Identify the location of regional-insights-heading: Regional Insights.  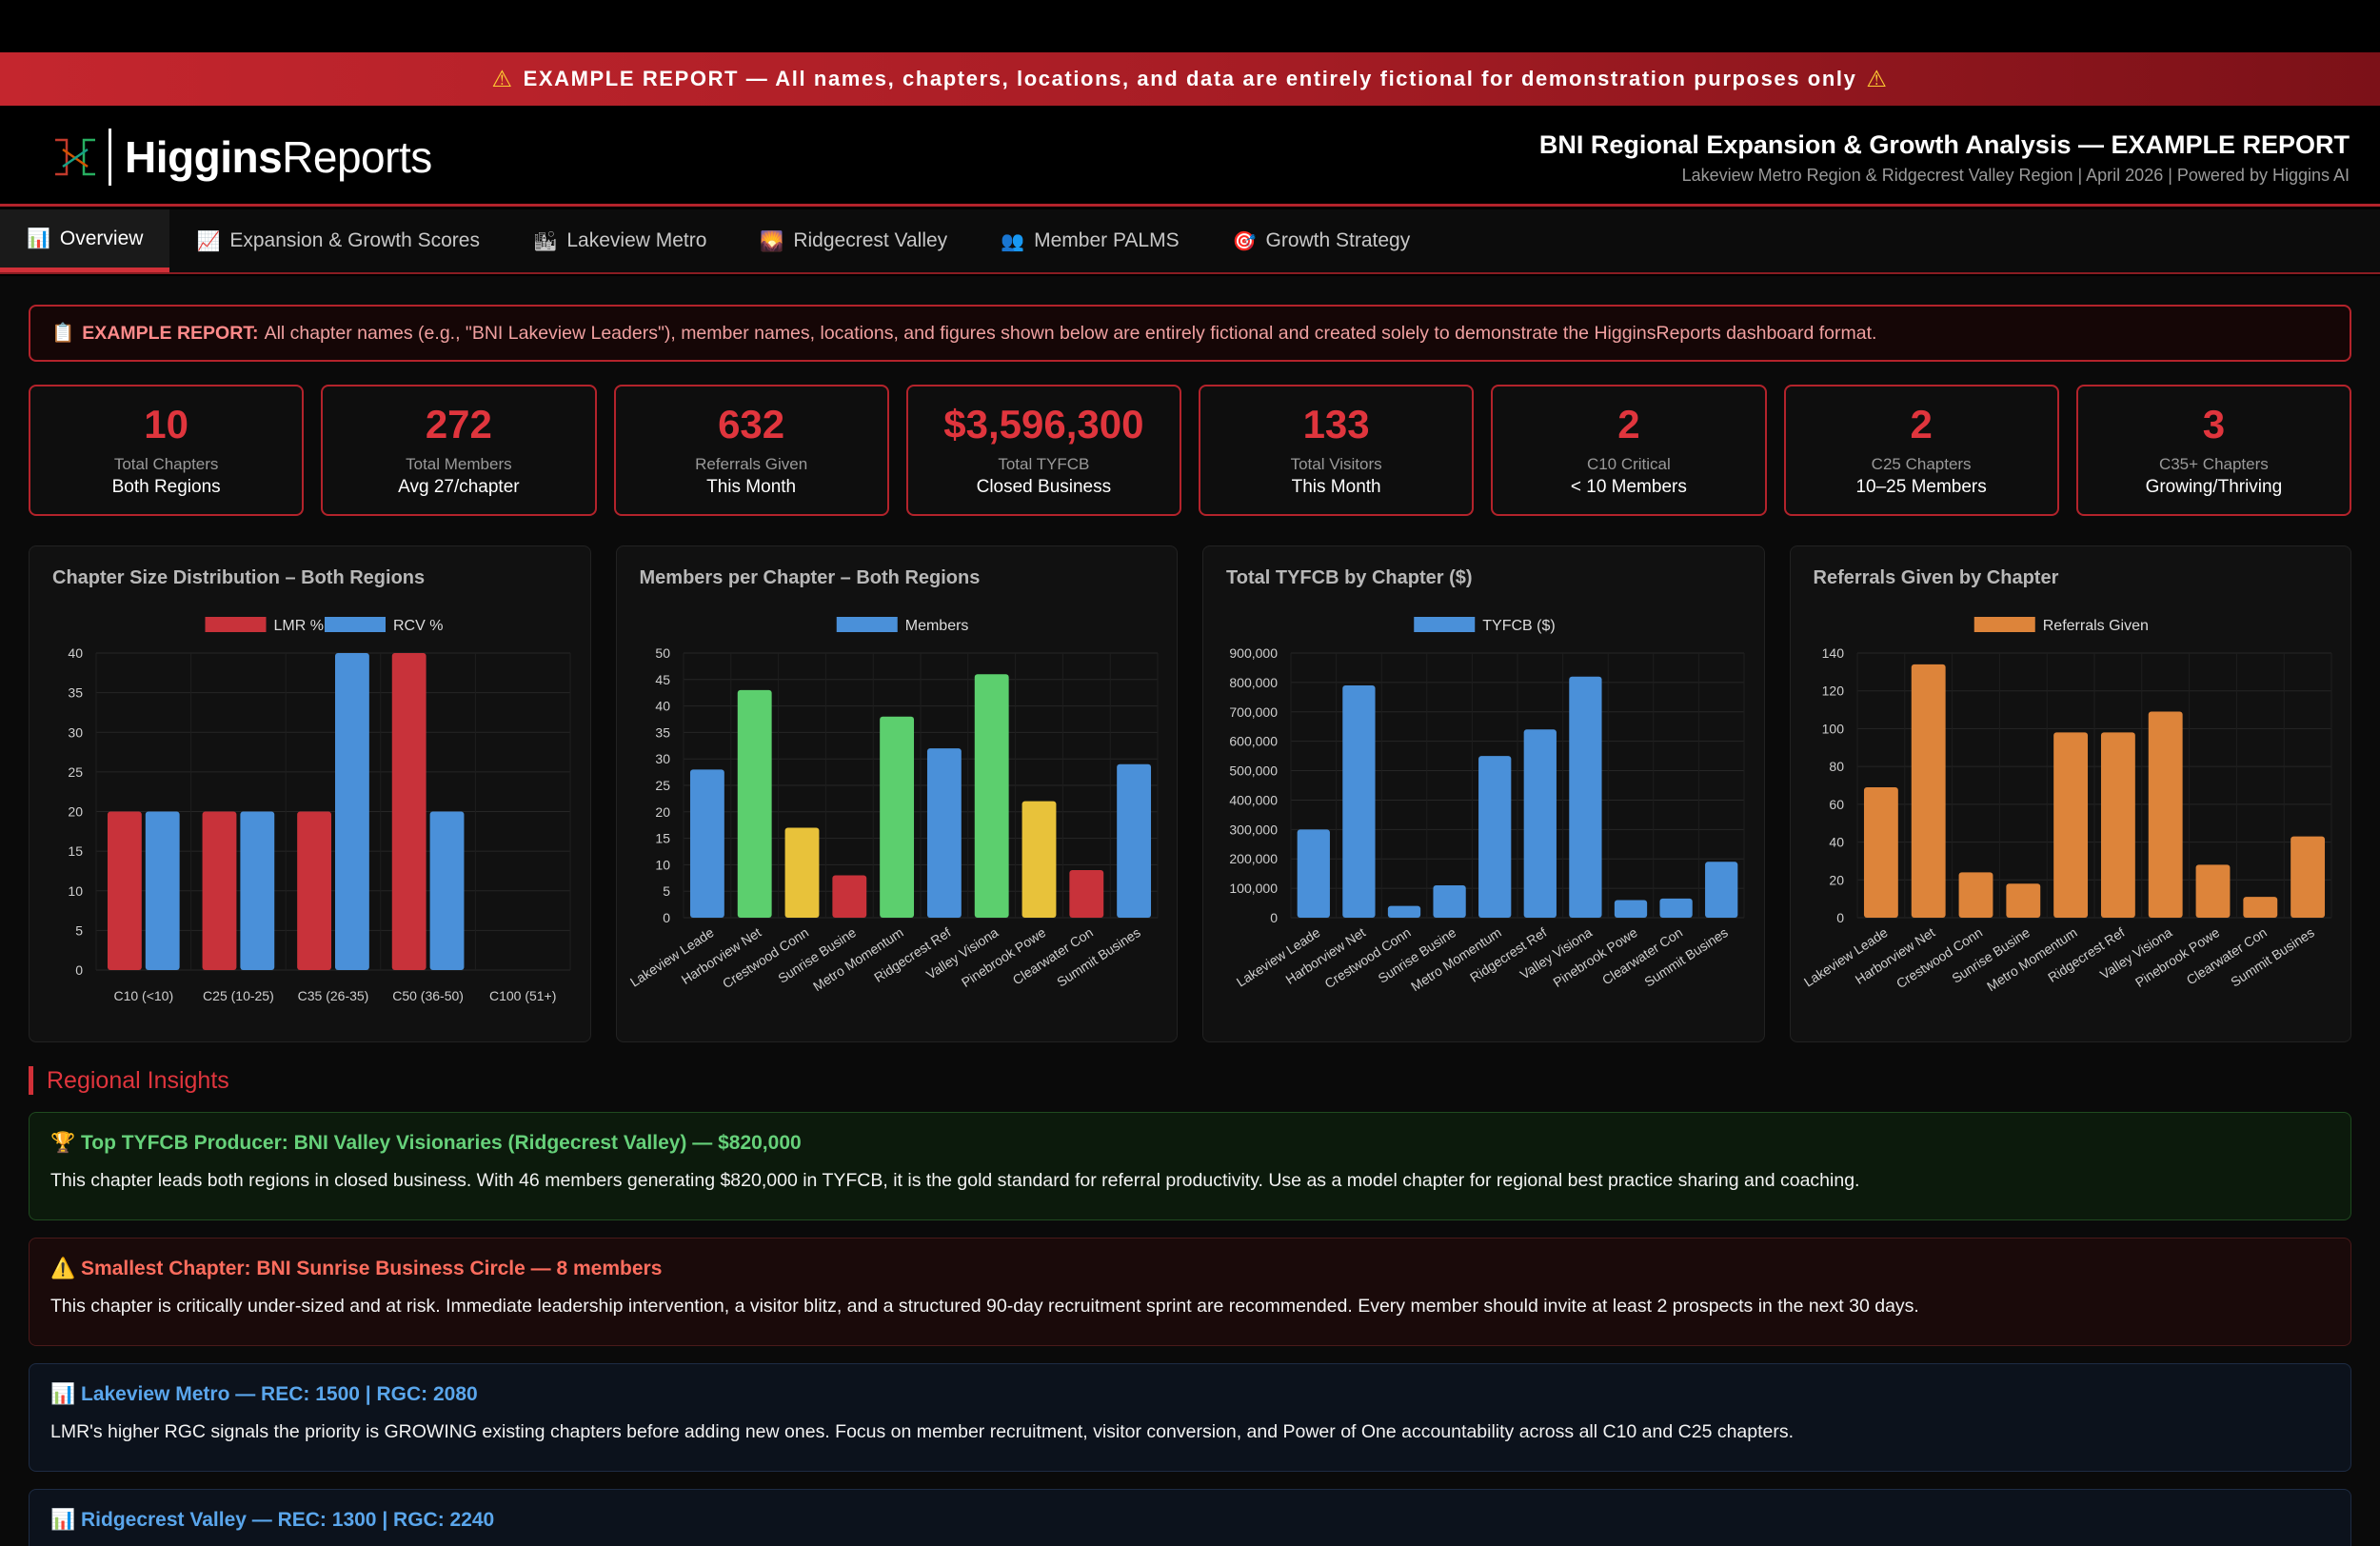
(129, 1080).